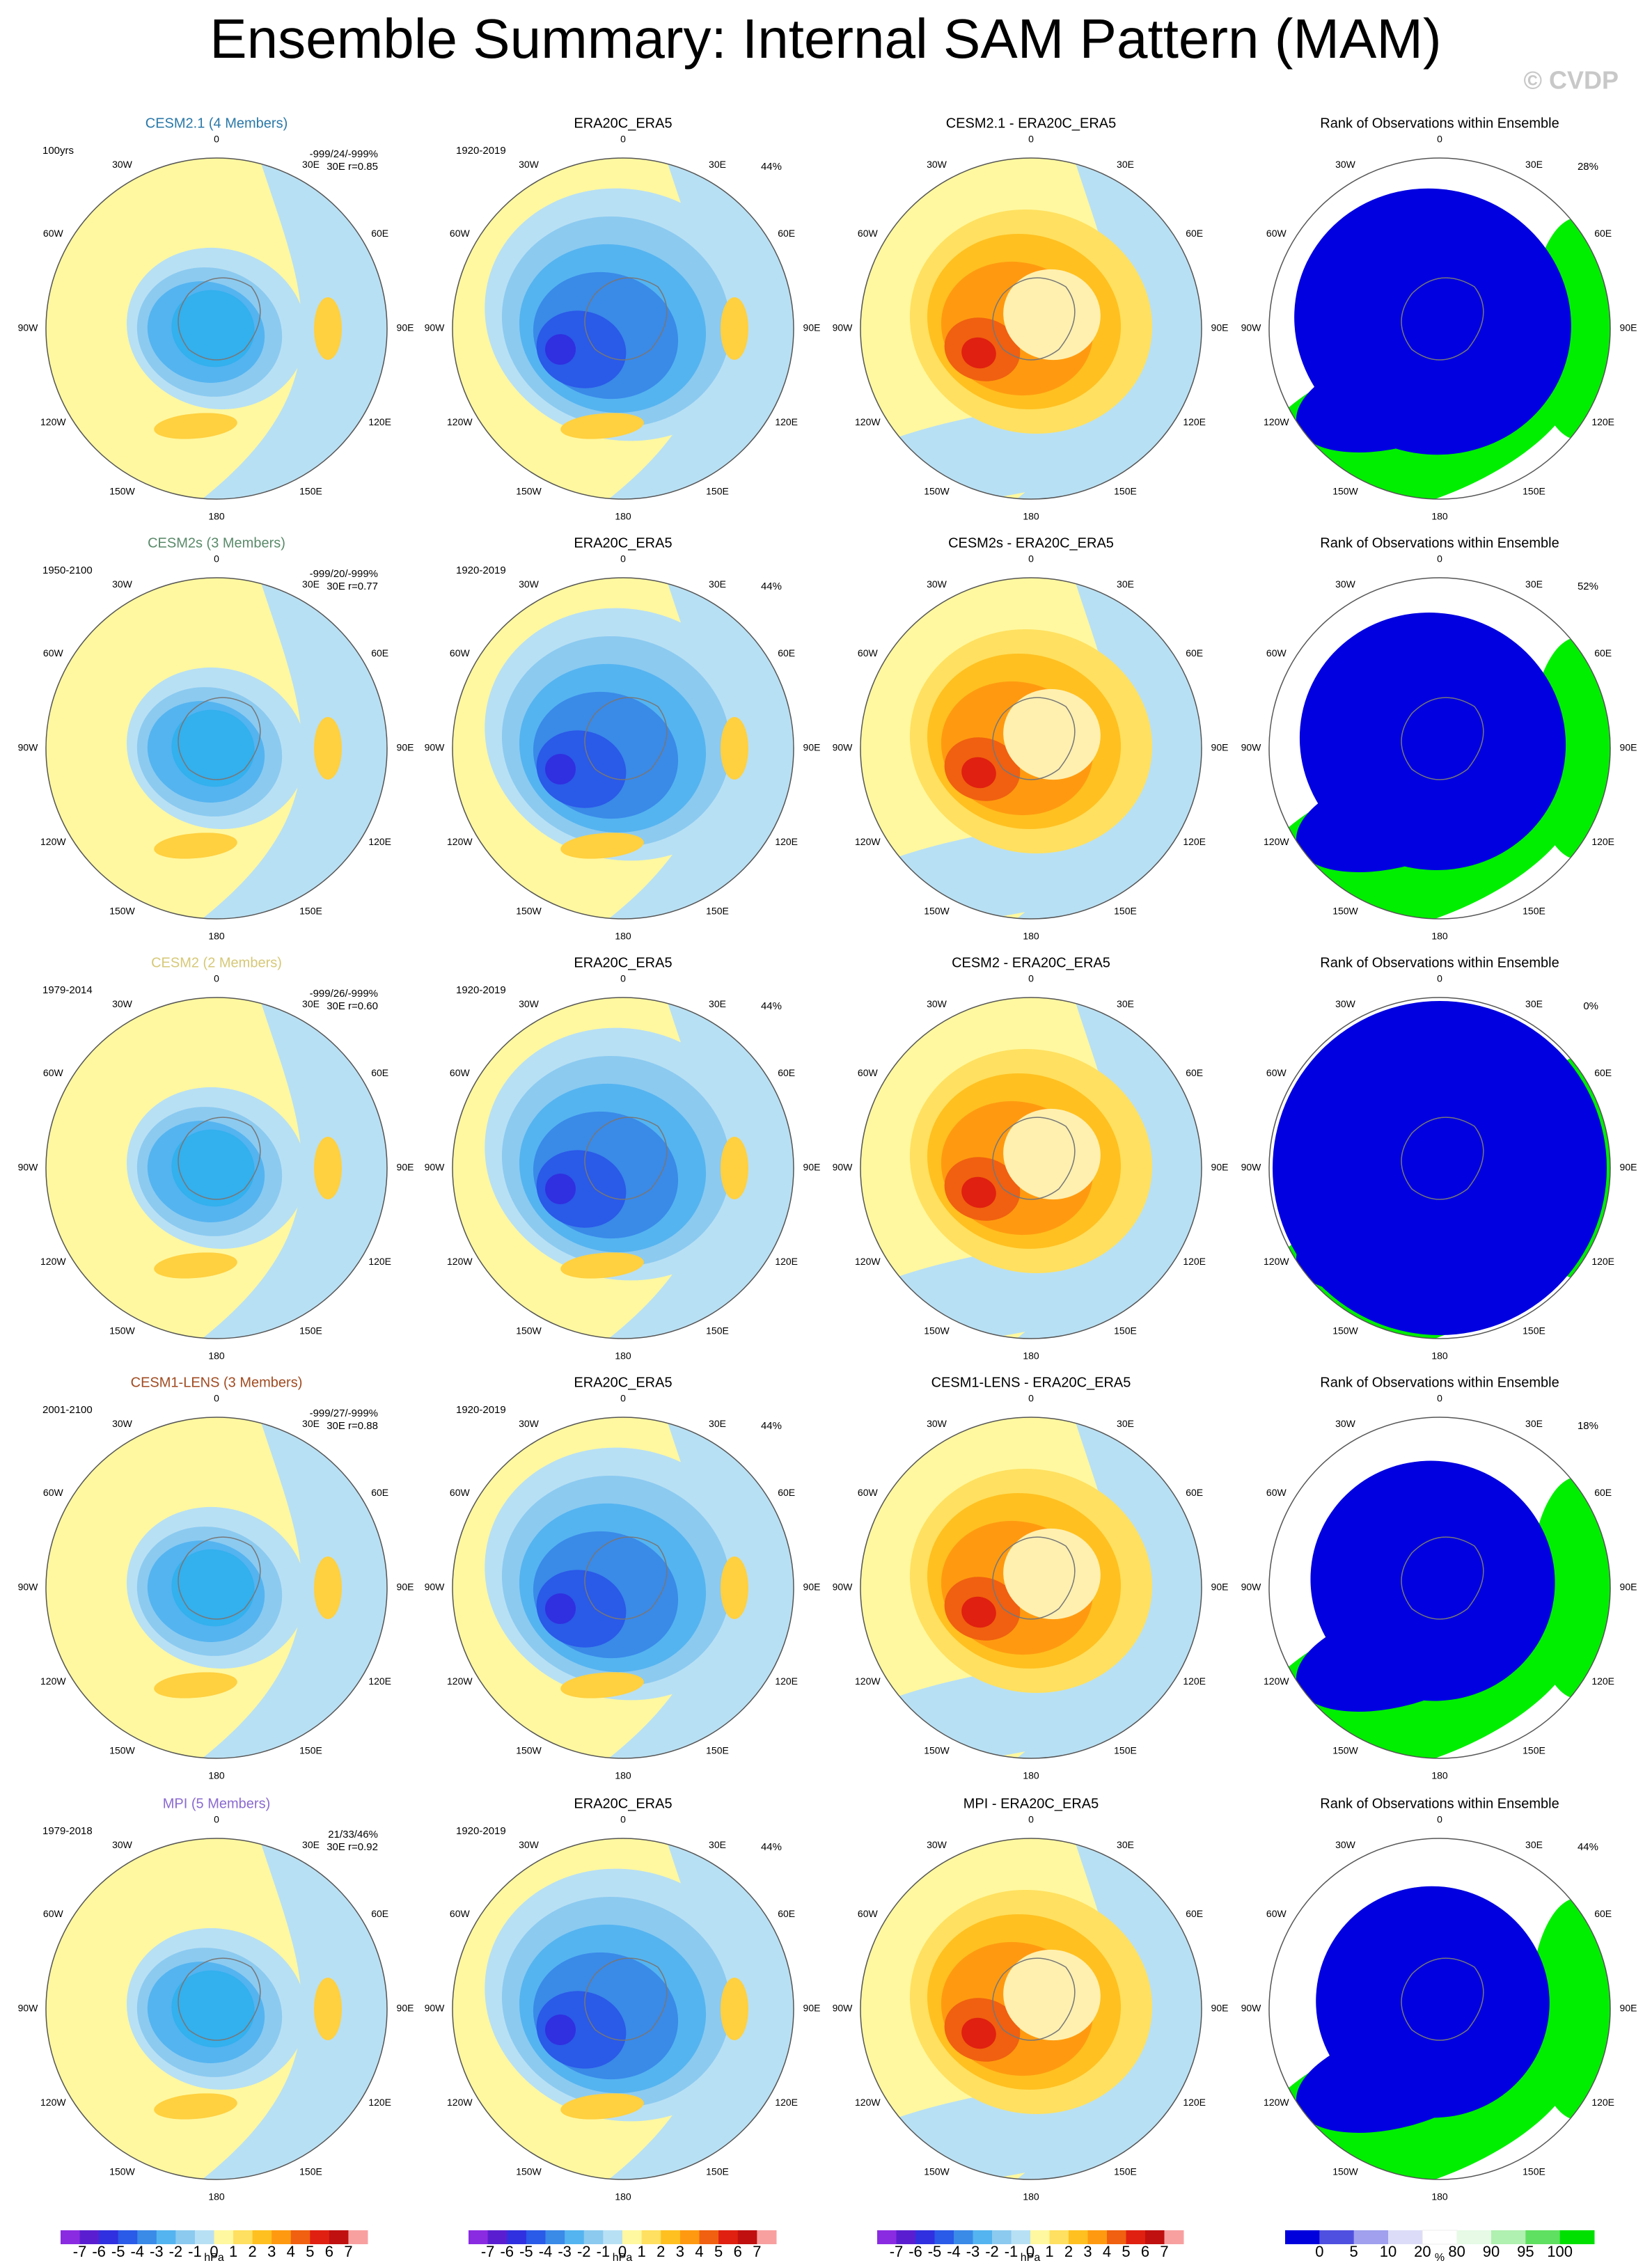 This screenshot has height=2263, width=1652. What do you see at coordinates (680, 2251) in the screenshot?
I see `colorbar-label: 3` at bounding box center [680, 2251].